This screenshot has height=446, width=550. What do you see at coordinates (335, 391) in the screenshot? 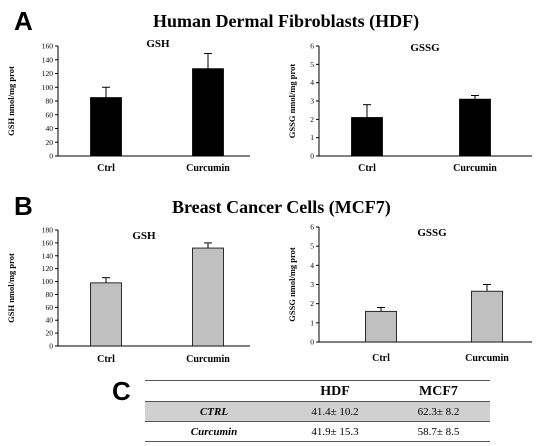
I see `table-header-hdf: HDF` at bounding box center [335, 391].